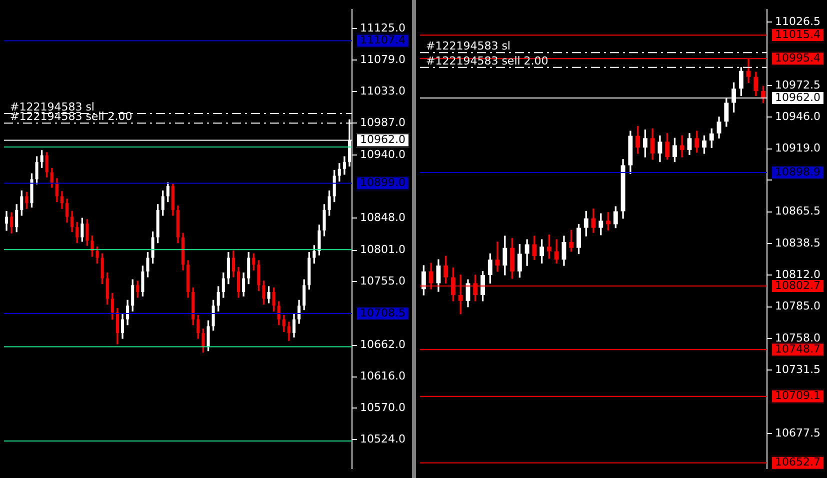  I want to click on y-tick-label: 10919.0, so click(797, 148).